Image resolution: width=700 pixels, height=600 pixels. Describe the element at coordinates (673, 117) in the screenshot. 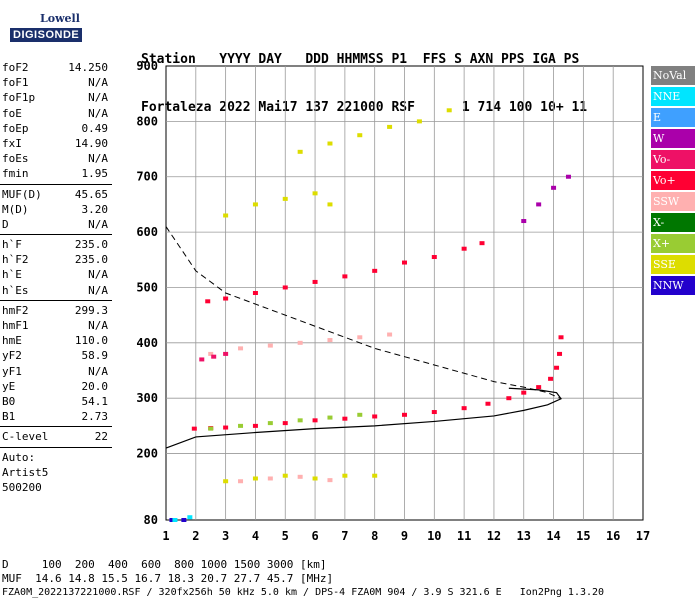

I see `legend-item: E` at that location.